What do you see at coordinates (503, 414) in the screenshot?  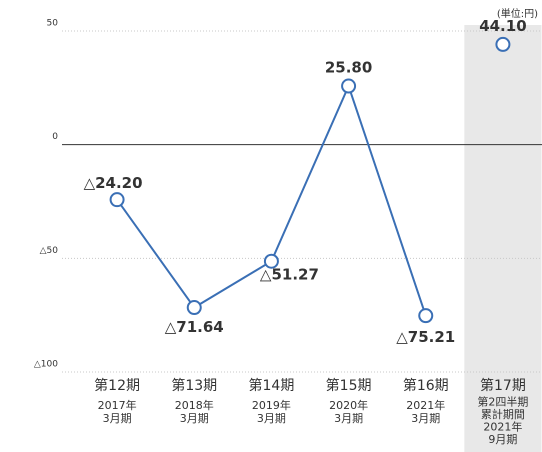 I see `x-tick-sublabel: 累計期間` at bounding box center [503, 414].